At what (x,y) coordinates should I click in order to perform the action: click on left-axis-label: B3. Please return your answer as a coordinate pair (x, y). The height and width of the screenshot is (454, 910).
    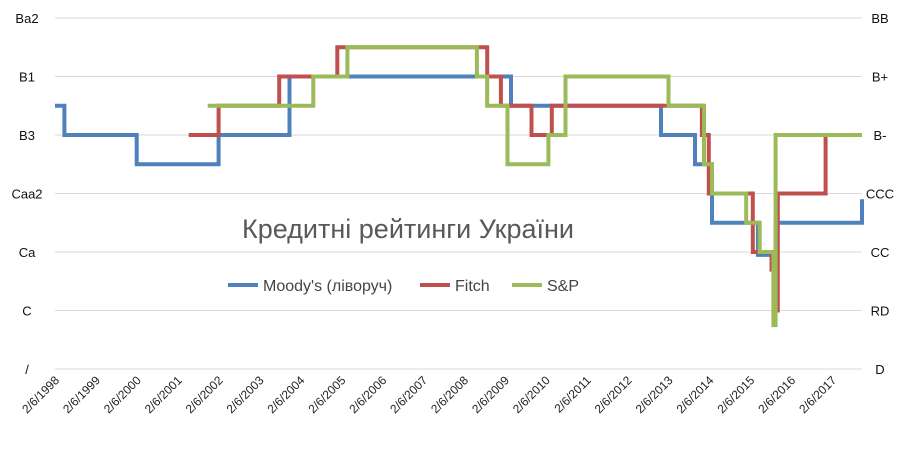
    Looking at the image, I should click on (27, 135).